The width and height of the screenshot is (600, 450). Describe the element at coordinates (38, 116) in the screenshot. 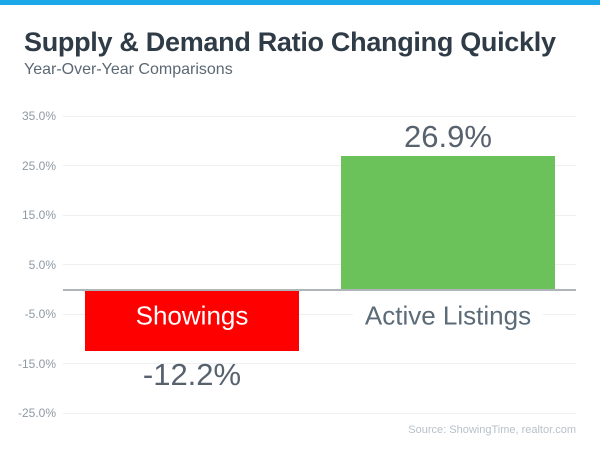

I see `y-axis-tick-label: 35.0%` at that location.